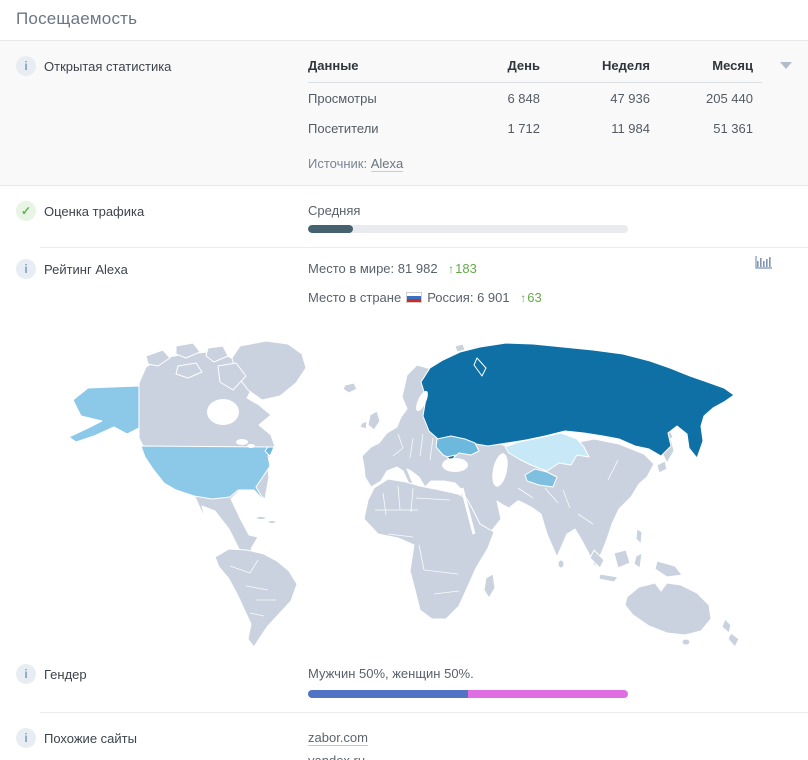 The image size is (808, 760). Describe the element at coordinates (65, 674) in the screenshot. I see `section-label: Гендер` at that location.